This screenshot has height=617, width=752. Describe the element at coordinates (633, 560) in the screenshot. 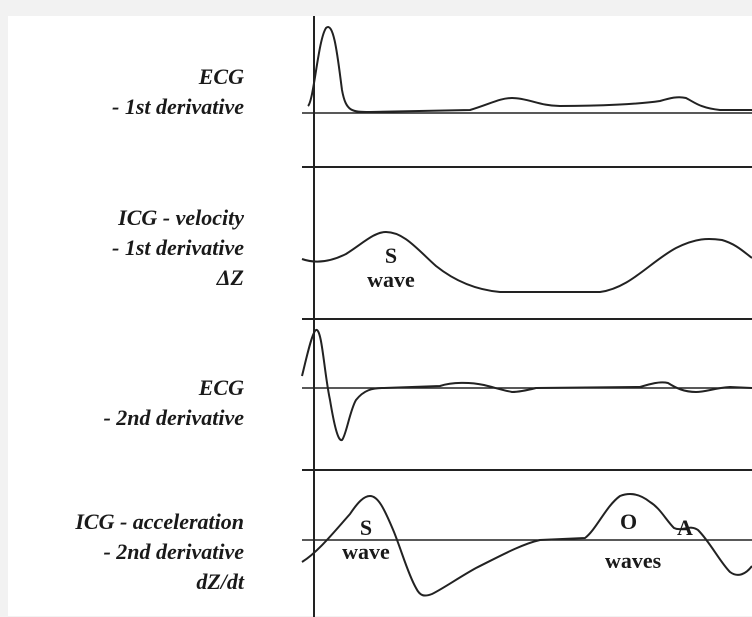

I see `oa-waves-label: waves` at that location.